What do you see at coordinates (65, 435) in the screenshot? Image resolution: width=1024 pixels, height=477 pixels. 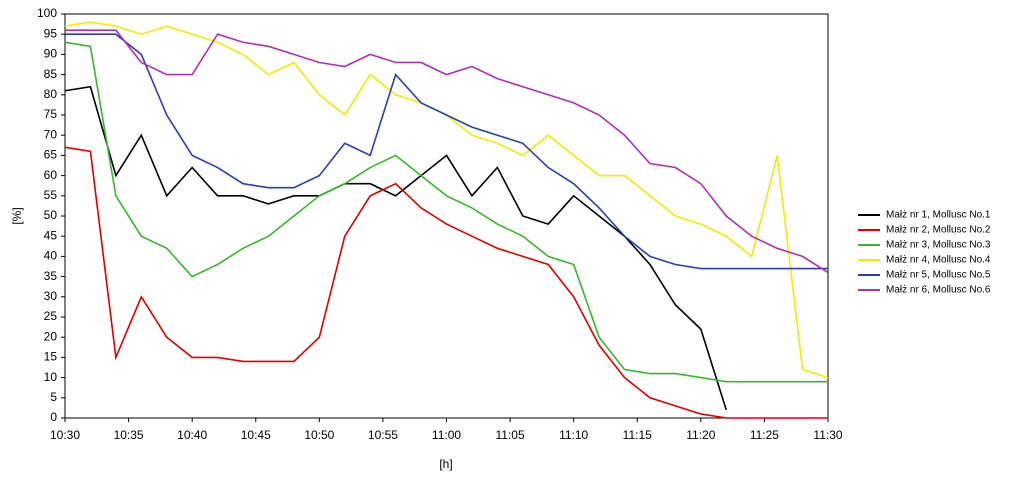 I see `x-tick-label: 10:30` at bounding box center [65, 435].